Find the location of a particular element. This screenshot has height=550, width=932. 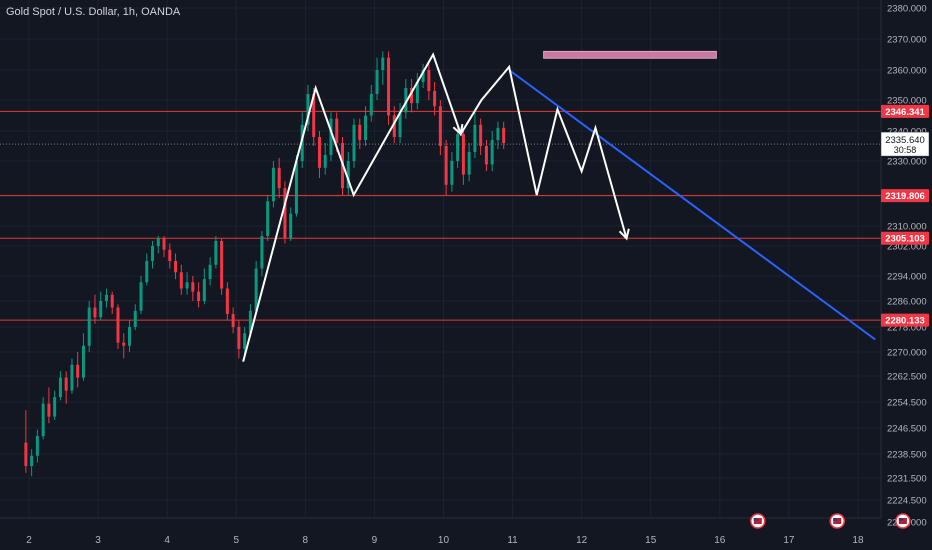

time-axis: 2 3 4 5 8 9 10 11 12 15 16 17 18 is located at coordinates (445, 540).